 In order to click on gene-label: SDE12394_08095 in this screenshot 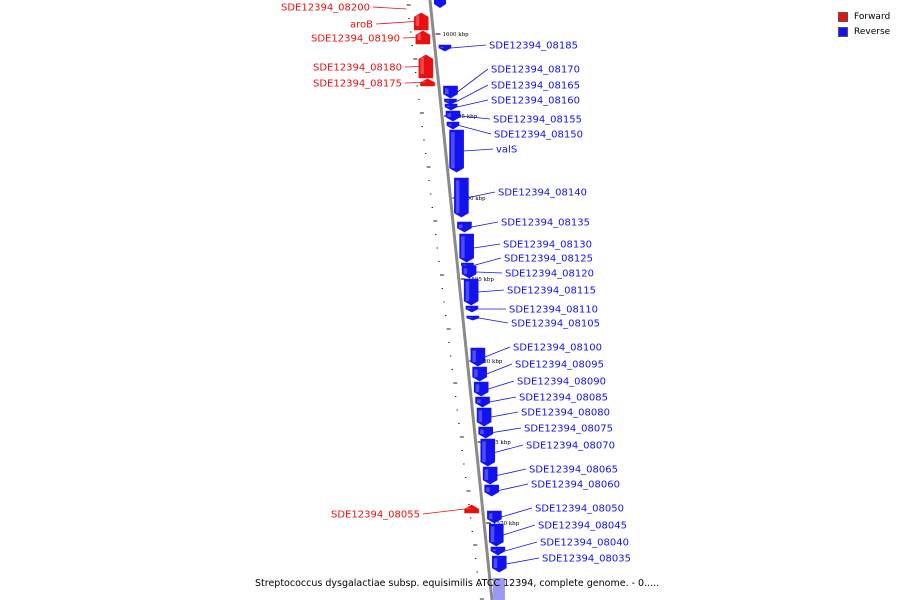, I will do `click(559, 365)`.